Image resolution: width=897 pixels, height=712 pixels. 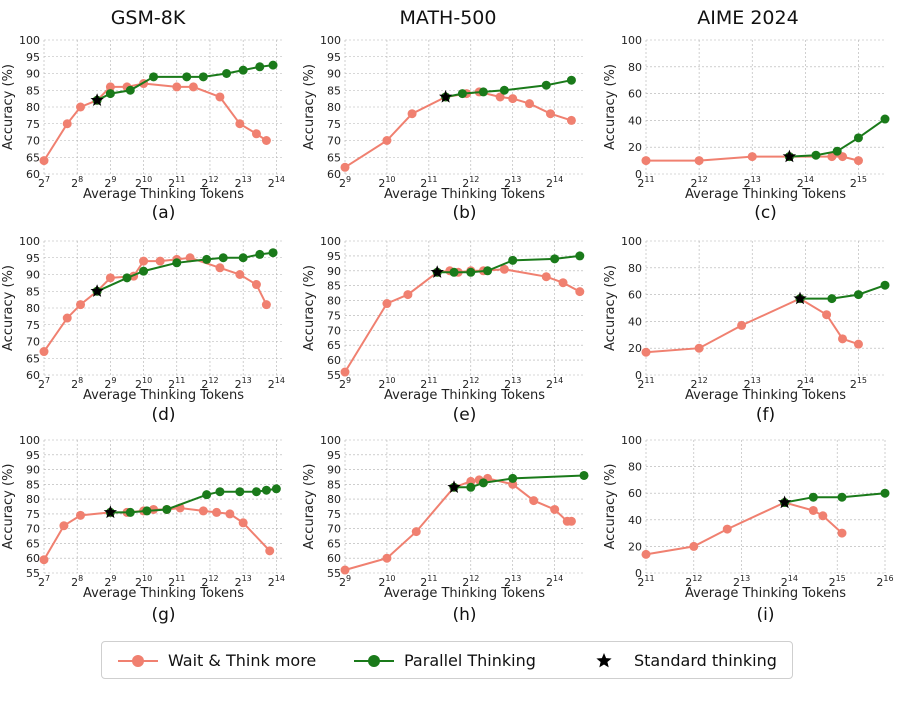 I want to click on panel-caption: (a), so click(x=164, y=213).